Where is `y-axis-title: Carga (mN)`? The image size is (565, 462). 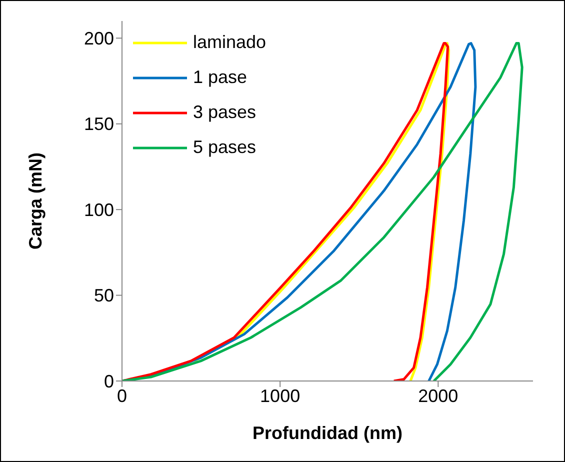 y-axis-title: Carga (mN) is located at coordinates (35, 201).